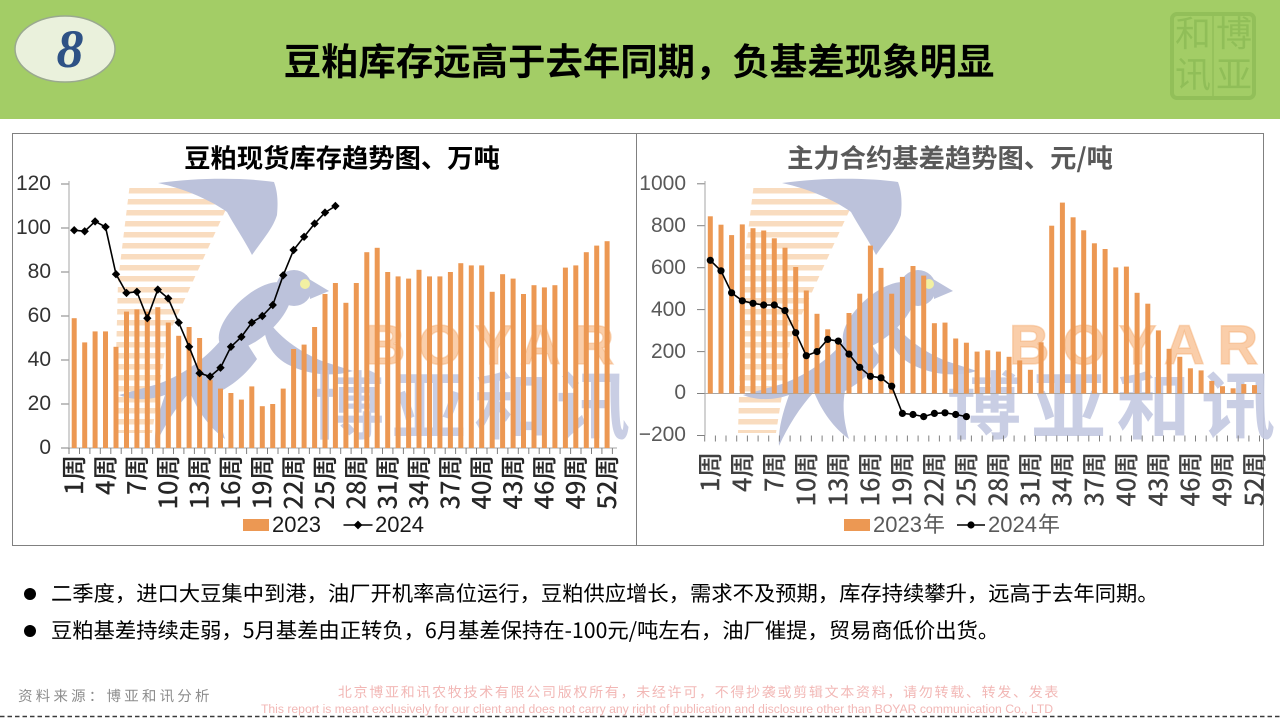 This screenshot has width=1280, height=720. Describe the element at coordinates (39, 271) in the screenshot. I see `svg-text: 80` at that location.